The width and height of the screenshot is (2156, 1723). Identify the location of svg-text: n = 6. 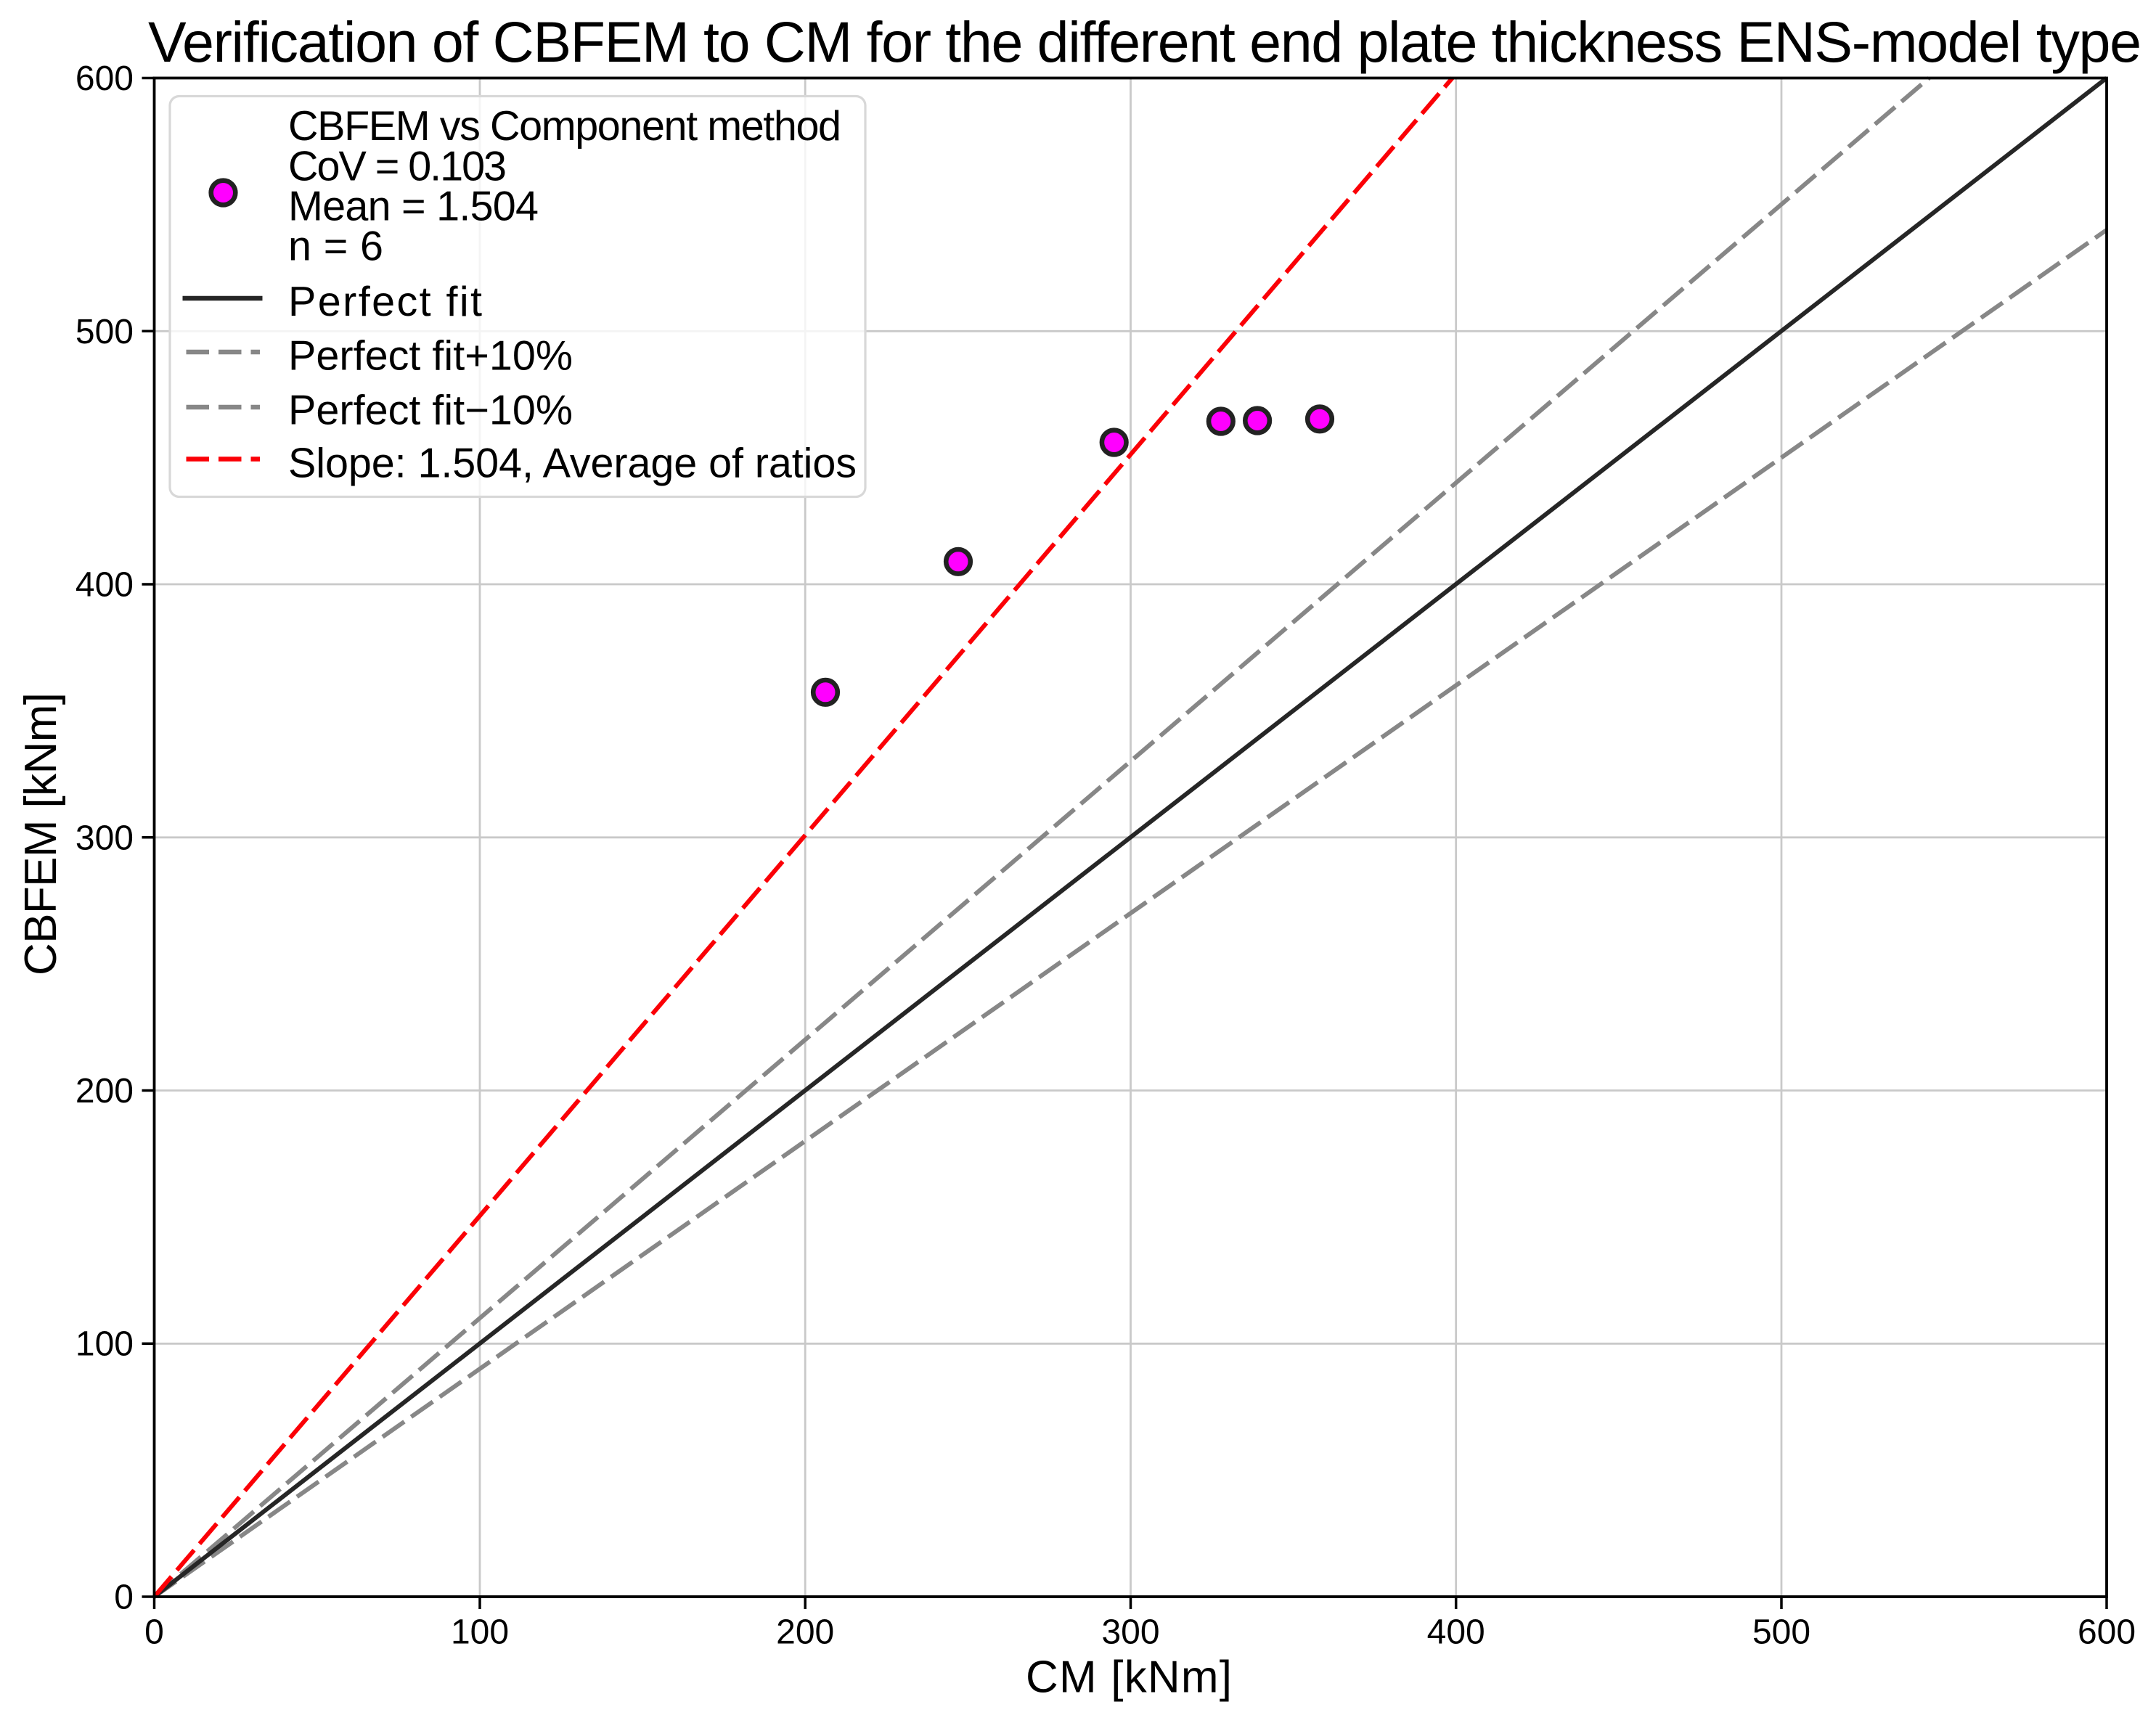
(336, 247).